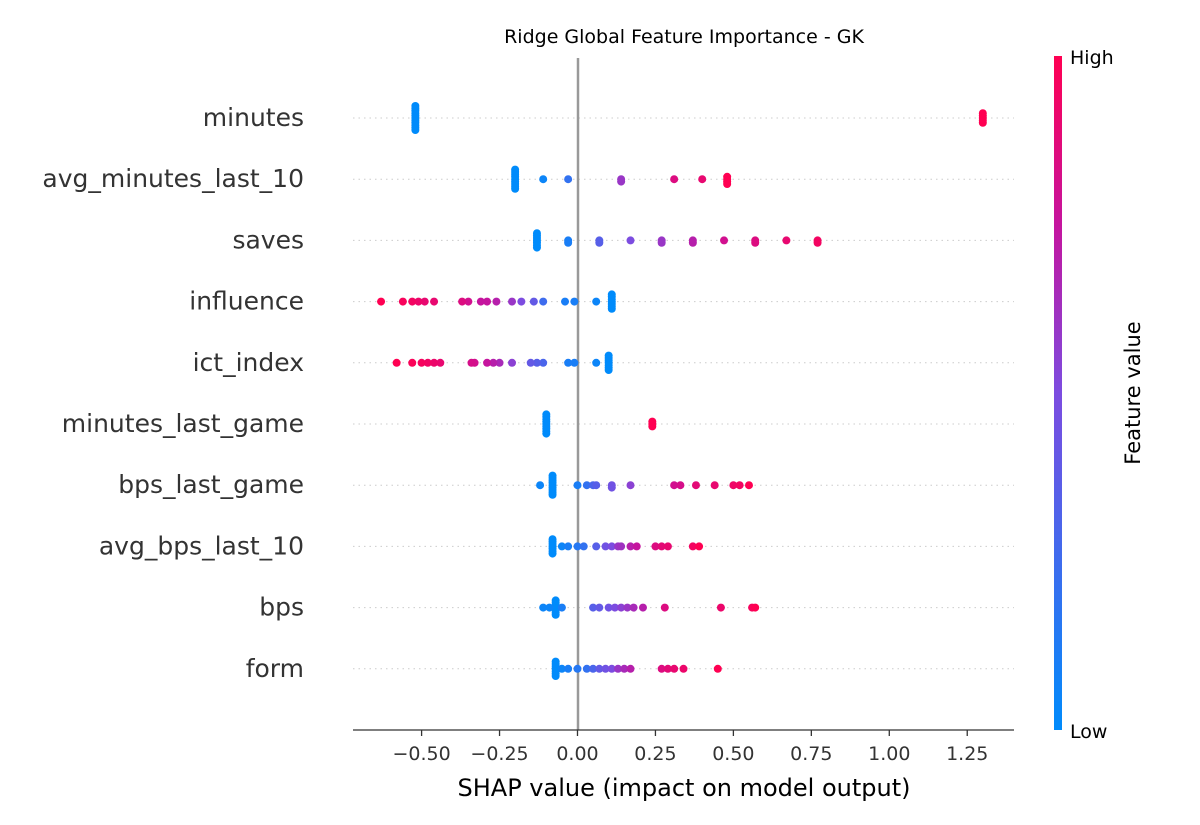  What do you see at coordinates (684, 37) in the screenshot?
I see `chart-title: Ridge Global Feature Importance - GK` at bounding box center [684, 37].